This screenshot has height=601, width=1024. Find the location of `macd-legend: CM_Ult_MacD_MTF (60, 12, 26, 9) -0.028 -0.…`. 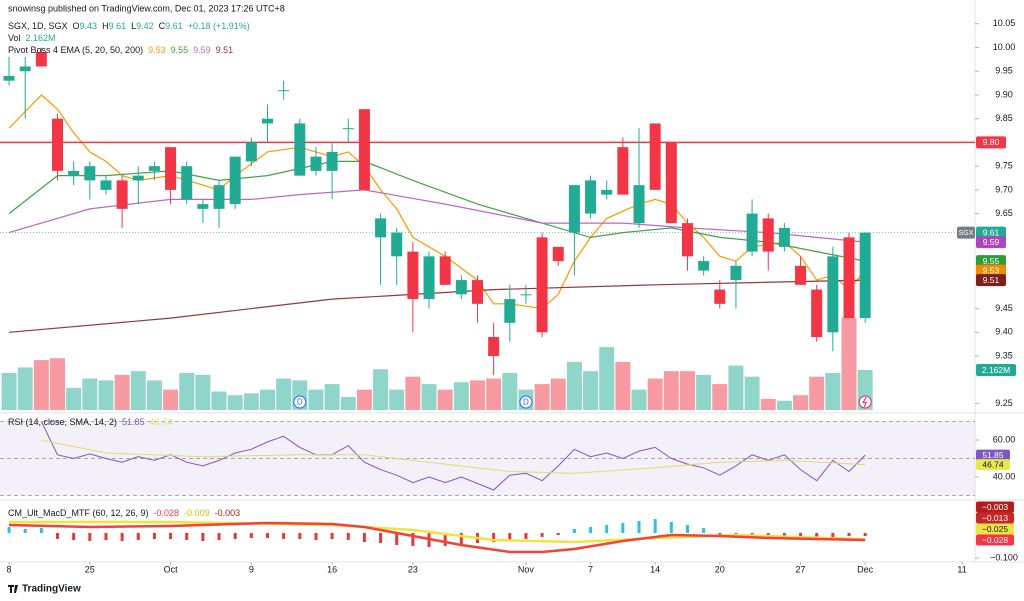

macd-legend: CM_Ult_MacD_MTF (60, 12, 26, 9) -0.028 -0.… is located at coordinates (124, 513).